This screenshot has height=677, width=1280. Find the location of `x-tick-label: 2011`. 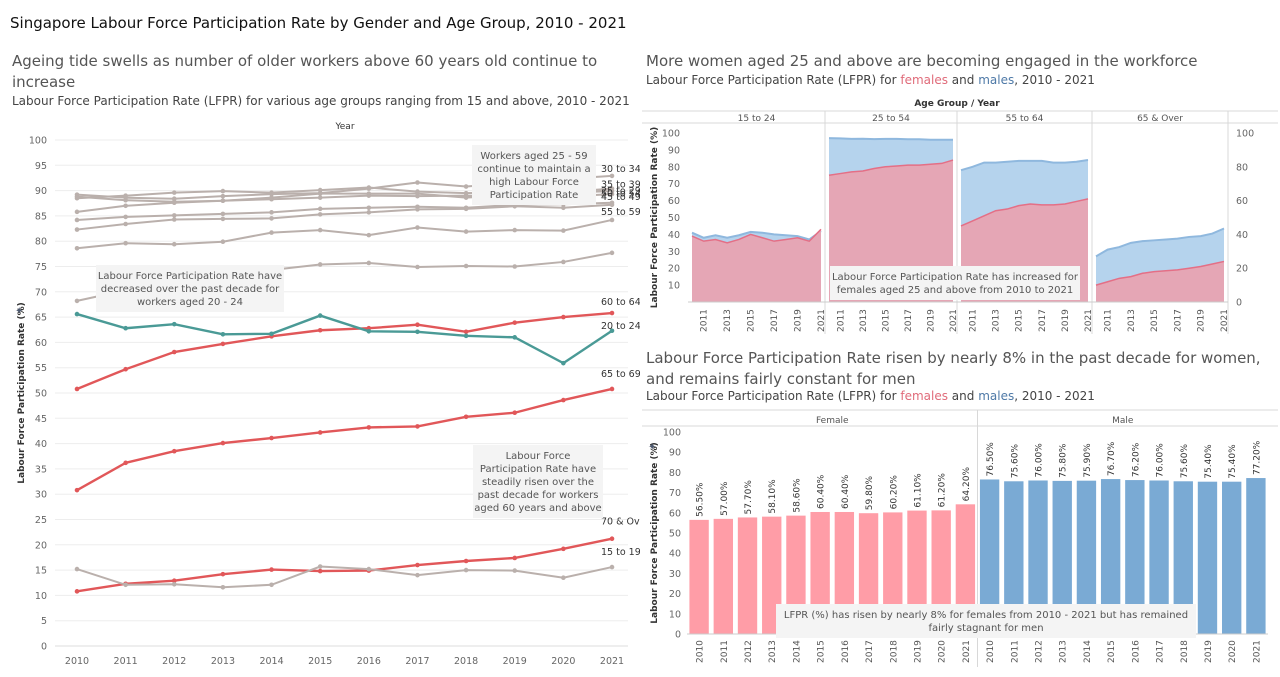

x-tick-label: 2011 is located at coordinates (705, 320).